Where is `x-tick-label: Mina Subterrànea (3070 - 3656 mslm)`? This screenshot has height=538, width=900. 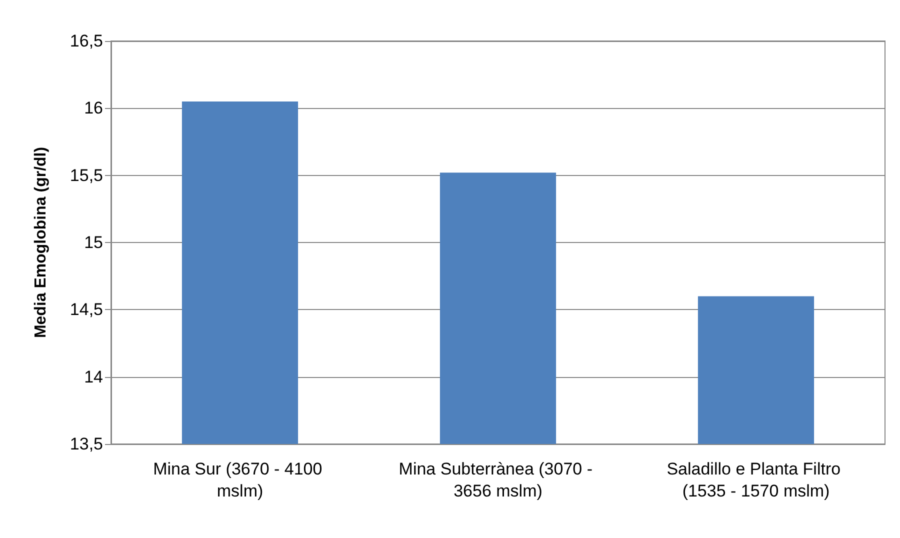
x-tick-label: Mina Subterrànea (3070 - 3656 mslm) is located at coordinates (498, 480).